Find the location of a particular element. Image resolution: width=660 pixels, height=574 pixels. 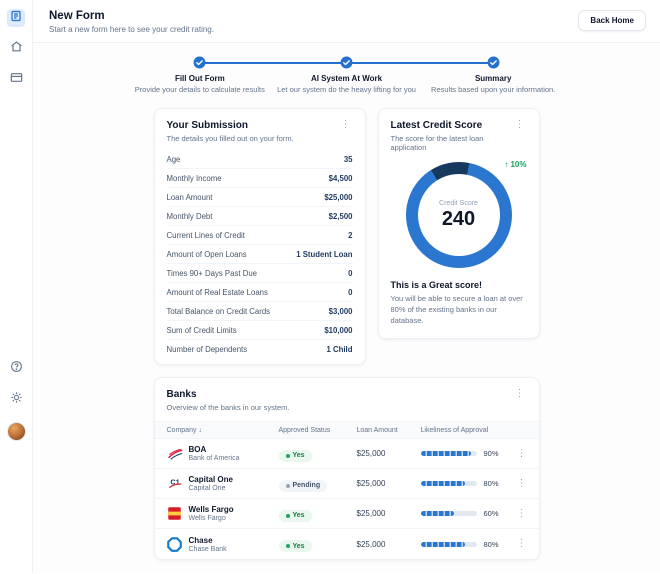

submission-row: Total Balance on Credit Cards $3,000 is located at coordinates (259, 311).